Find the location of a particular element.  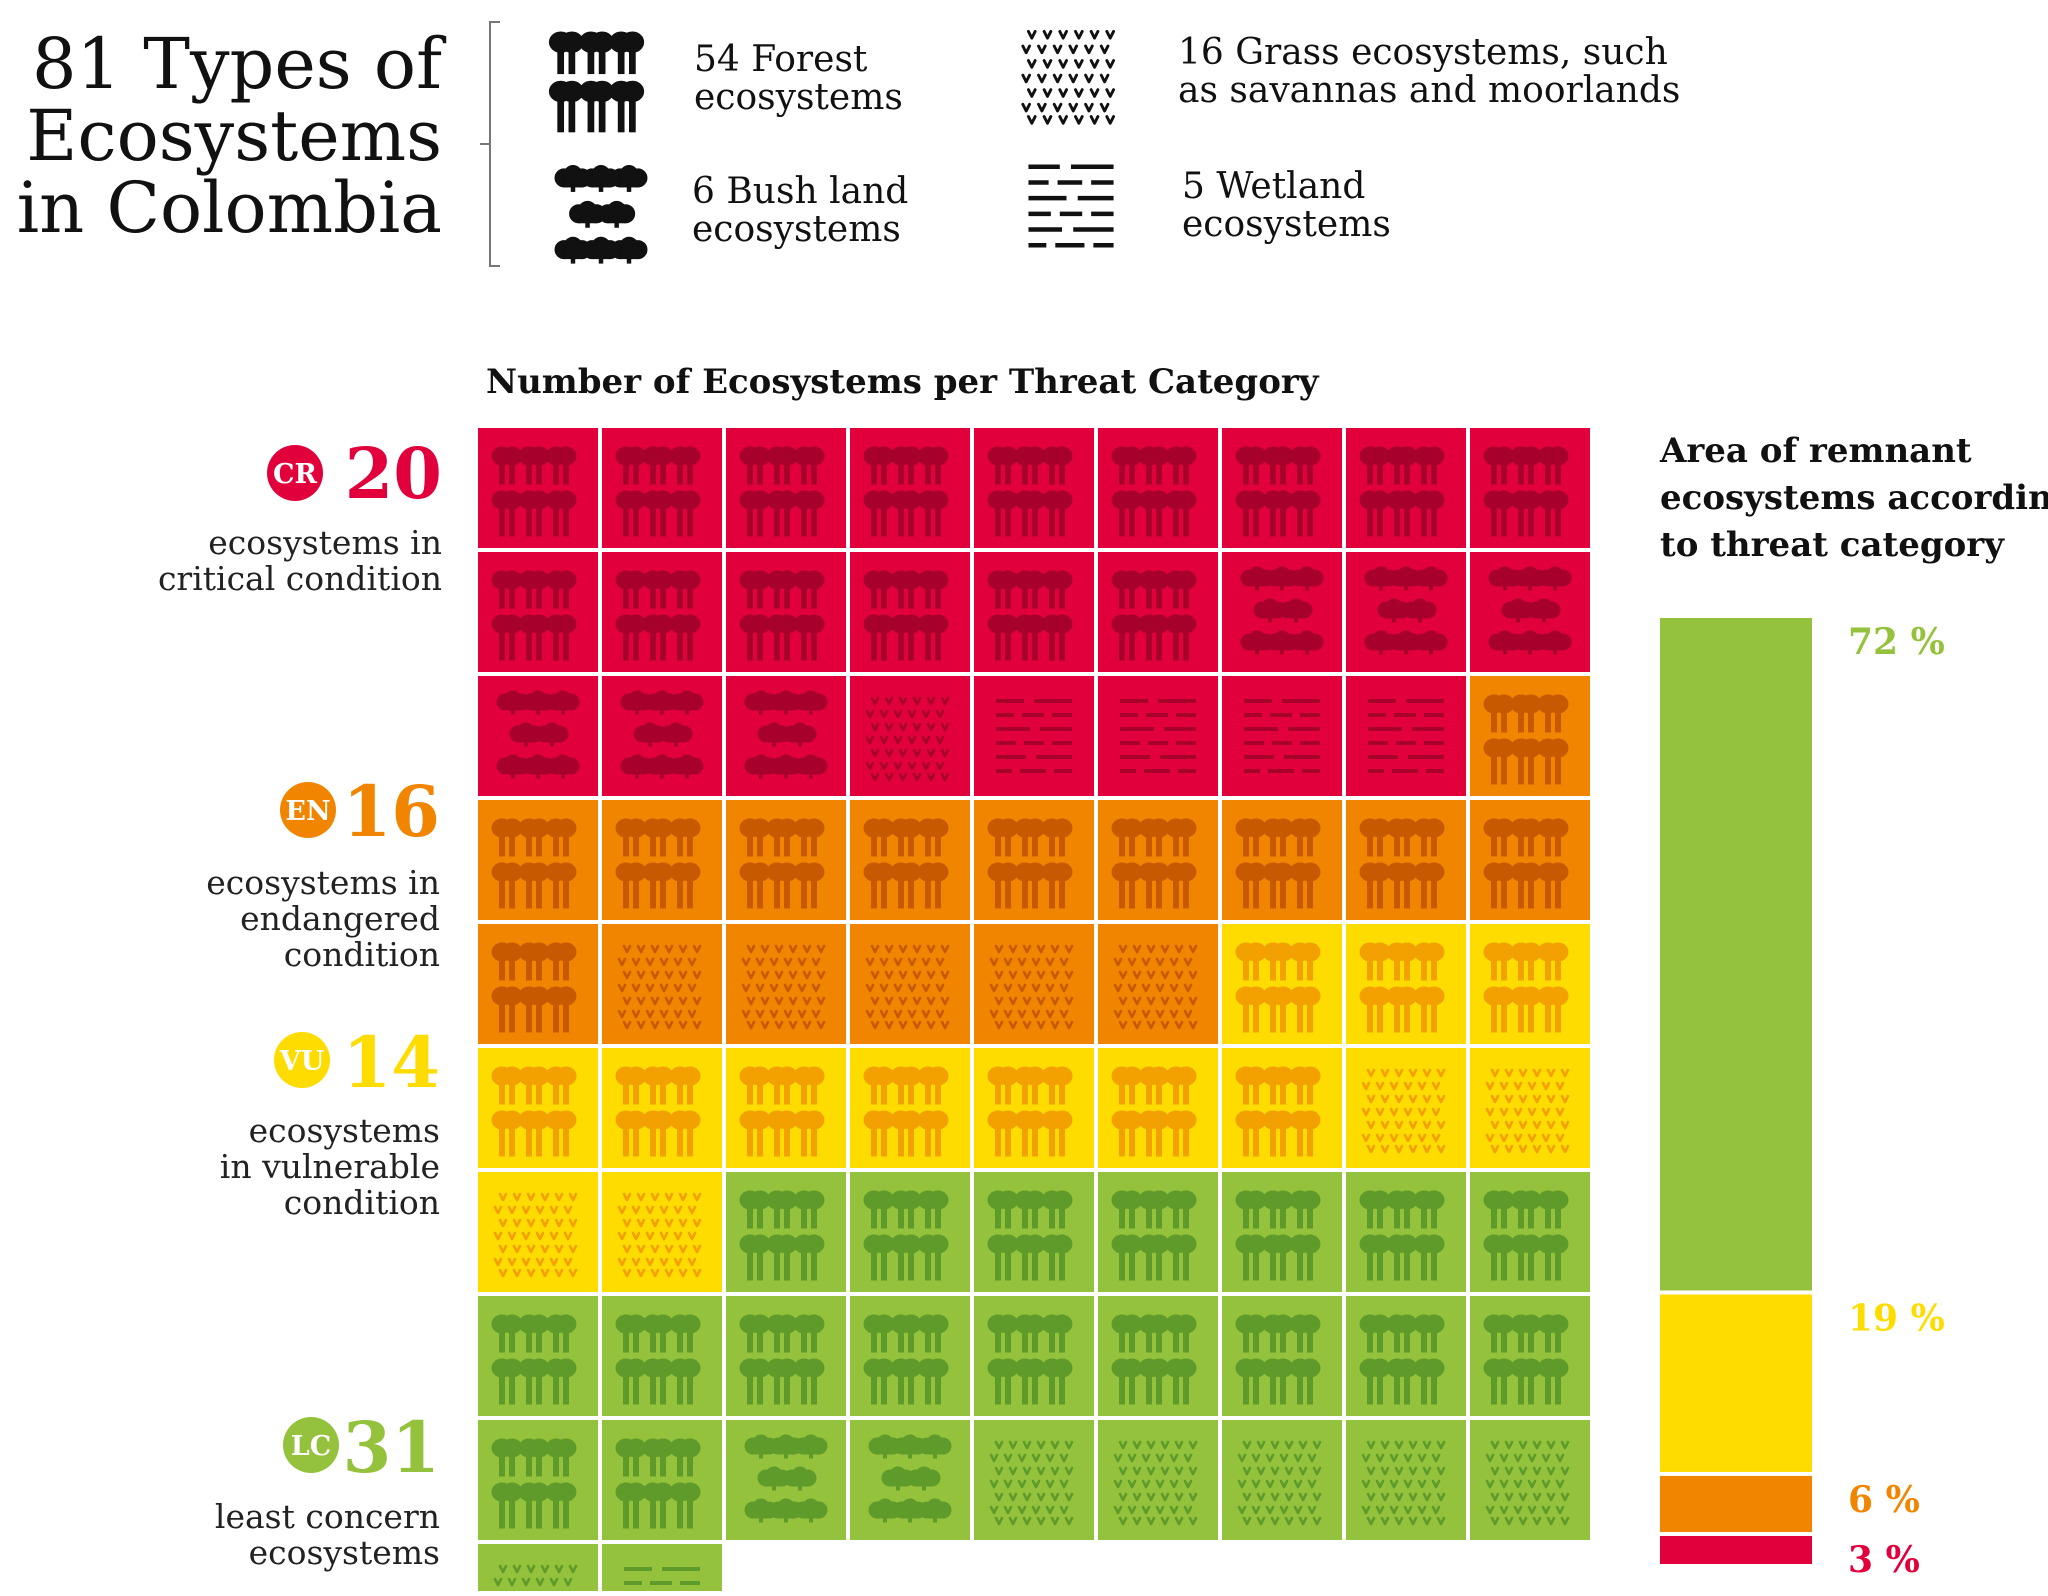

category-vu-desc-3: condition is located at coordinates (362, 1202).